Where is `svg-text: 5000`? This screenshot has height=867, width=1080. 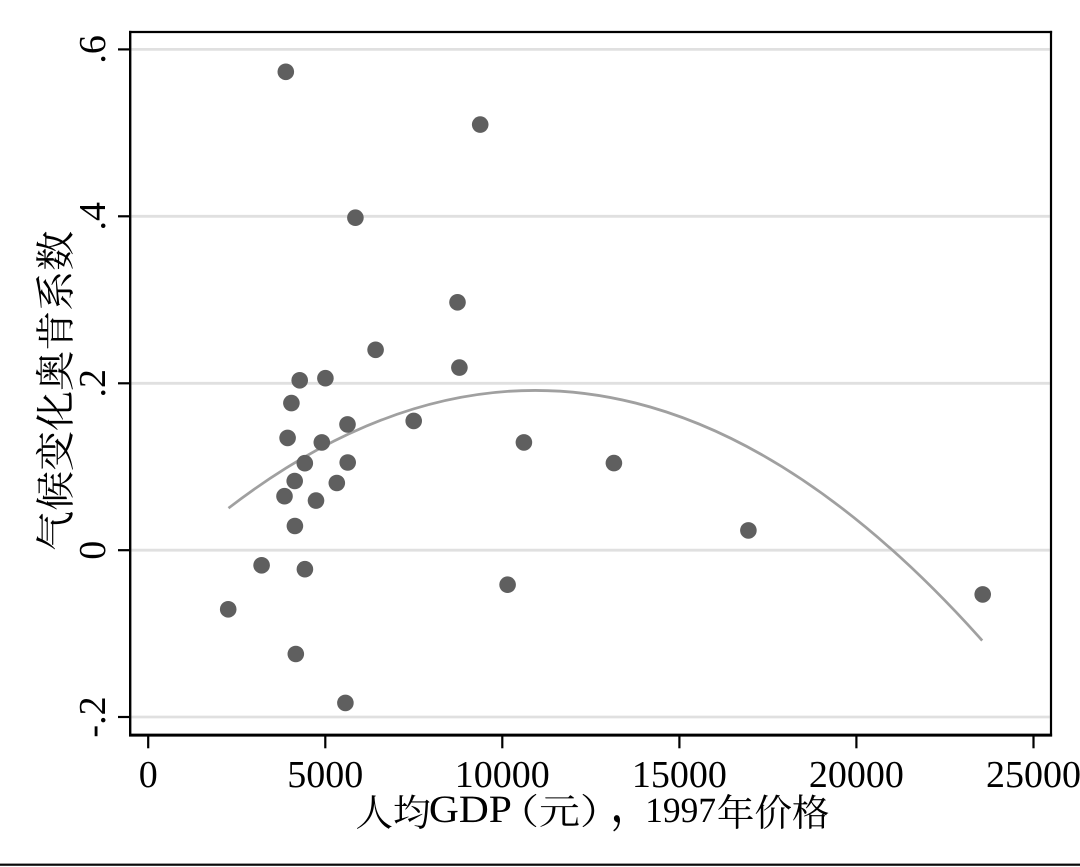 svg-text: 5000 is located at coordinates (325, 775).